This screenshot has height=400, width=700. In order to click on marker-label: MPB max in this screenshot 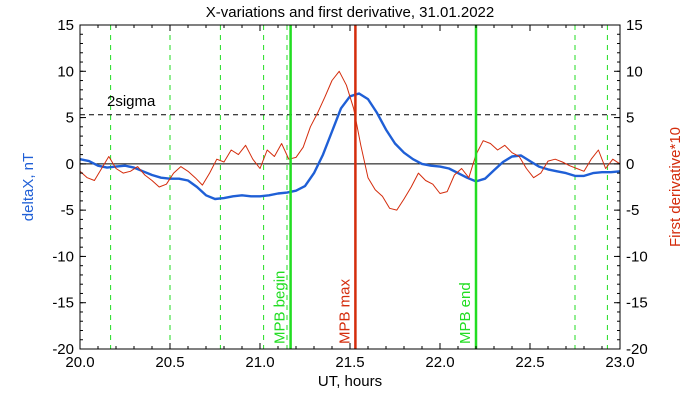, I will do `click(344, 311)`.